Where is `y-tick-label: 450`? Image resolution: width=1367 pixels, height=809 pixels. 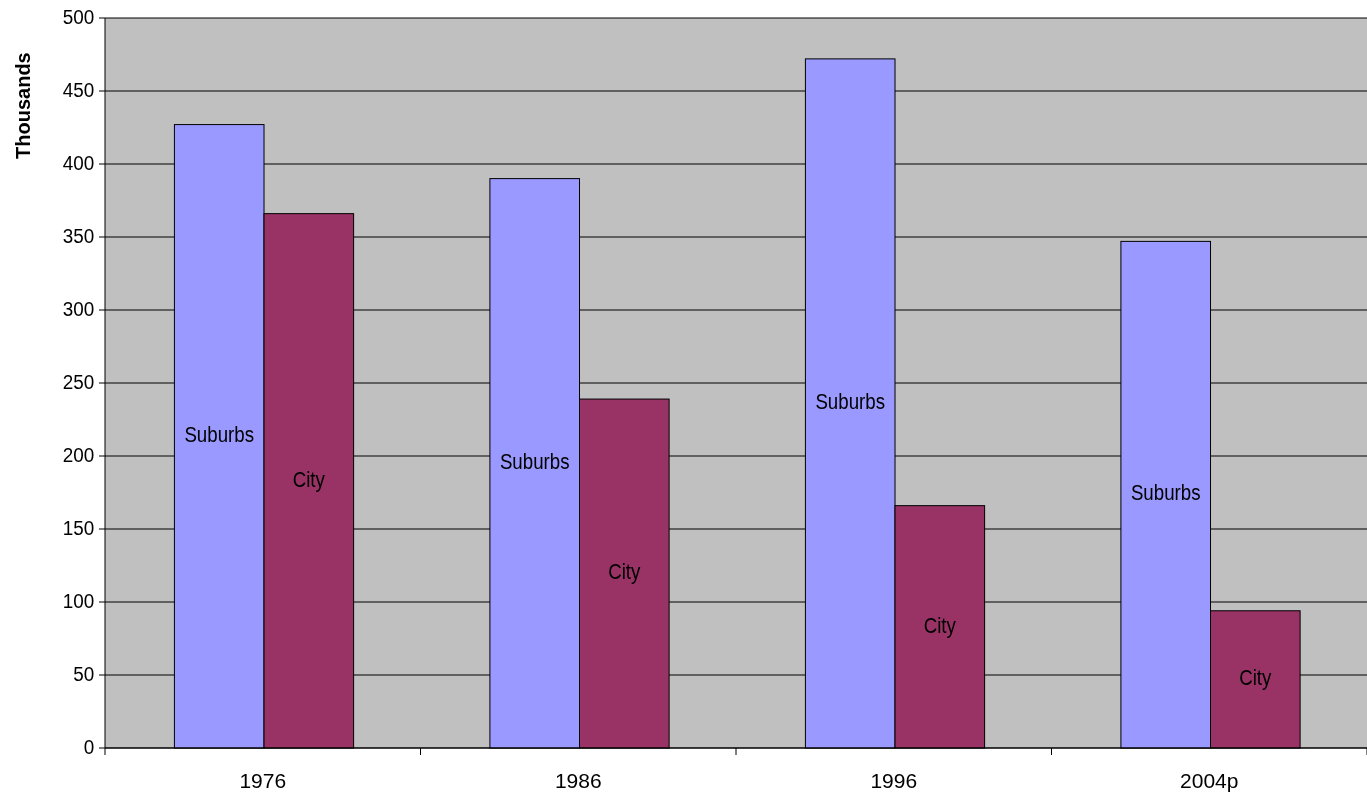
y-tick-label: 450 is located at coordinates (78, 89).